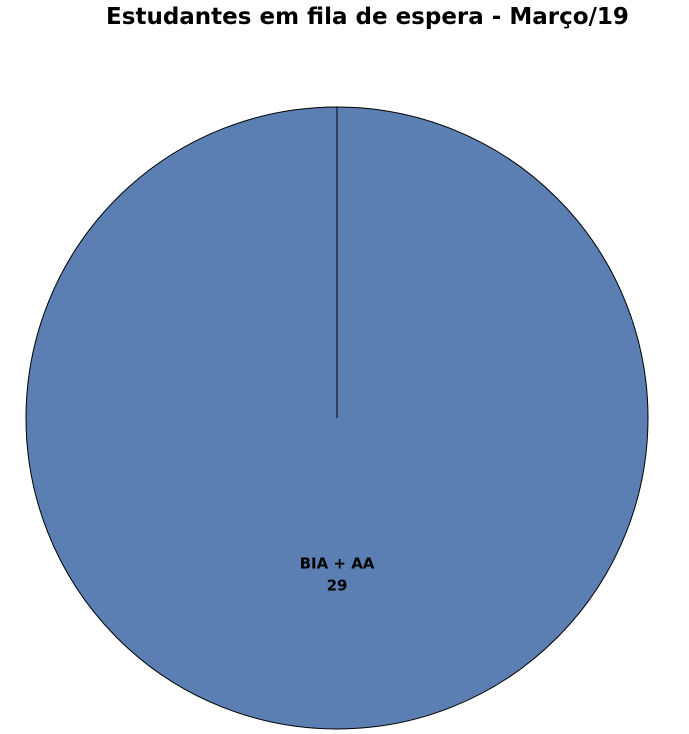  Describe the element at coordinates (337, 586) in the screenshot. I see `slice-value-label: 29` at that location.